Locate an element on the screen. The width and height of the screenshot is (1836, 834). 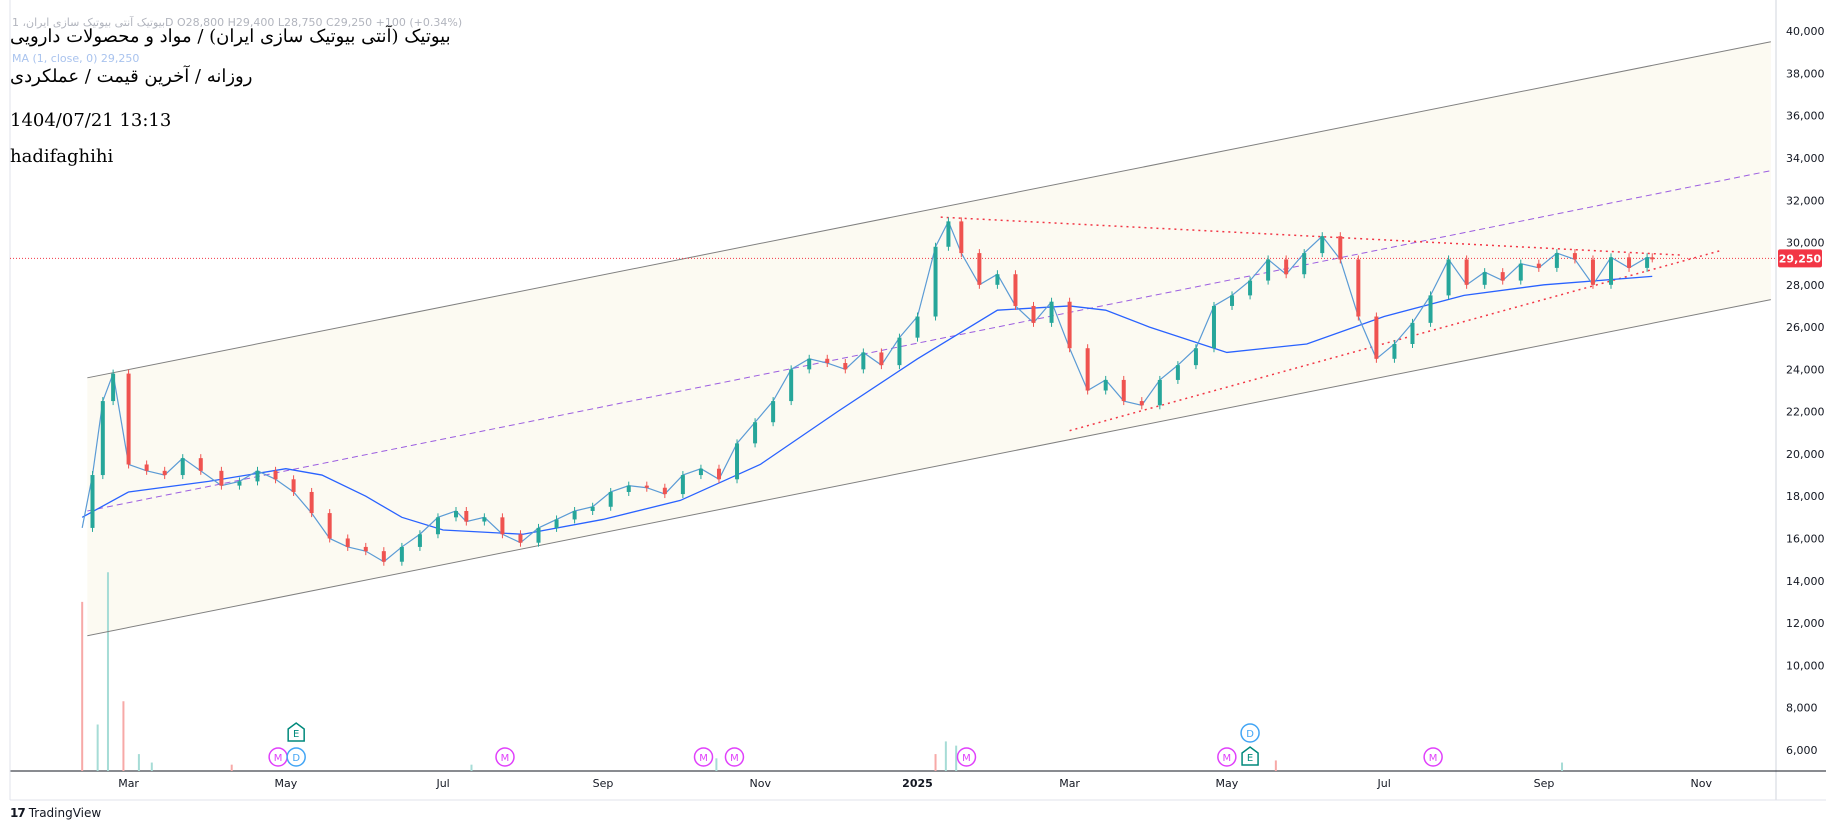
x-tick-label: May is located at coordinates (1226, 783).